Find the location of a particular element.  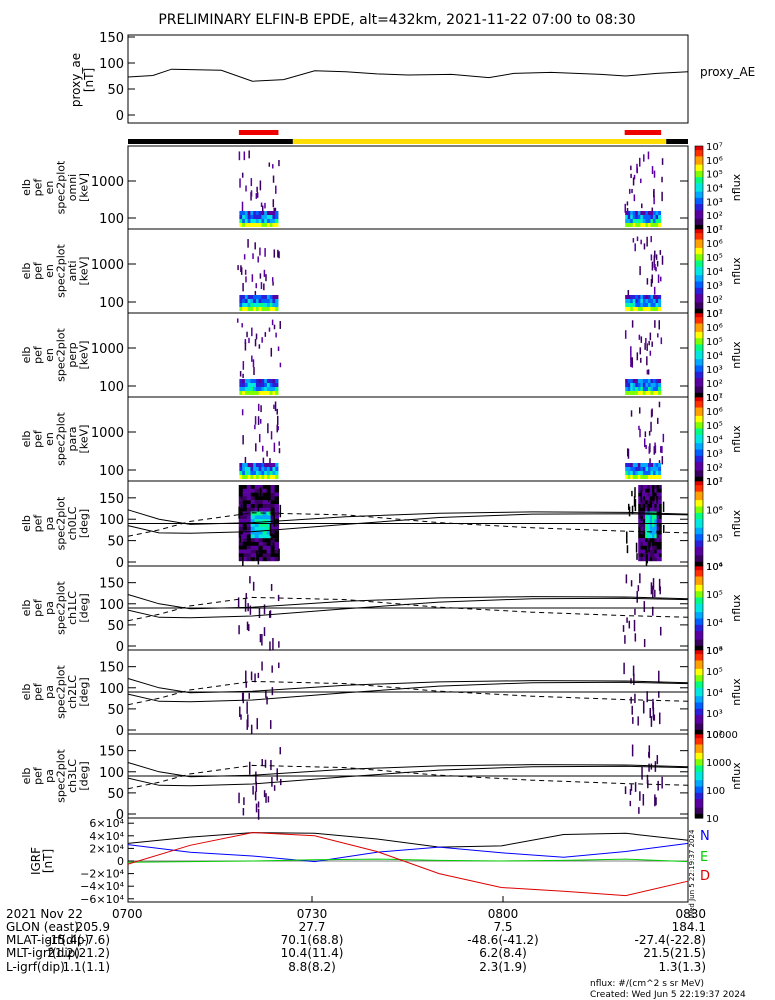

panel-ylabel: pa is located at coordinates (49, 608).